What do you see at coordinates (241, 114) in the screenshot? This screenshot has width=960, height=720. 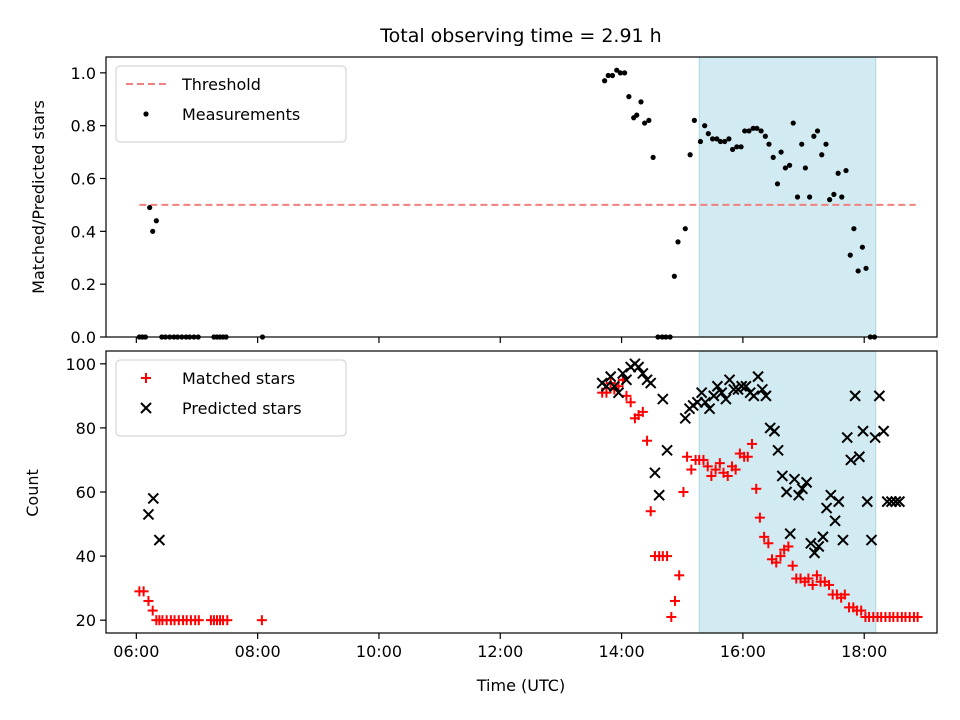 I see `legend-label: Measurements` at bounding box center [241, 114].